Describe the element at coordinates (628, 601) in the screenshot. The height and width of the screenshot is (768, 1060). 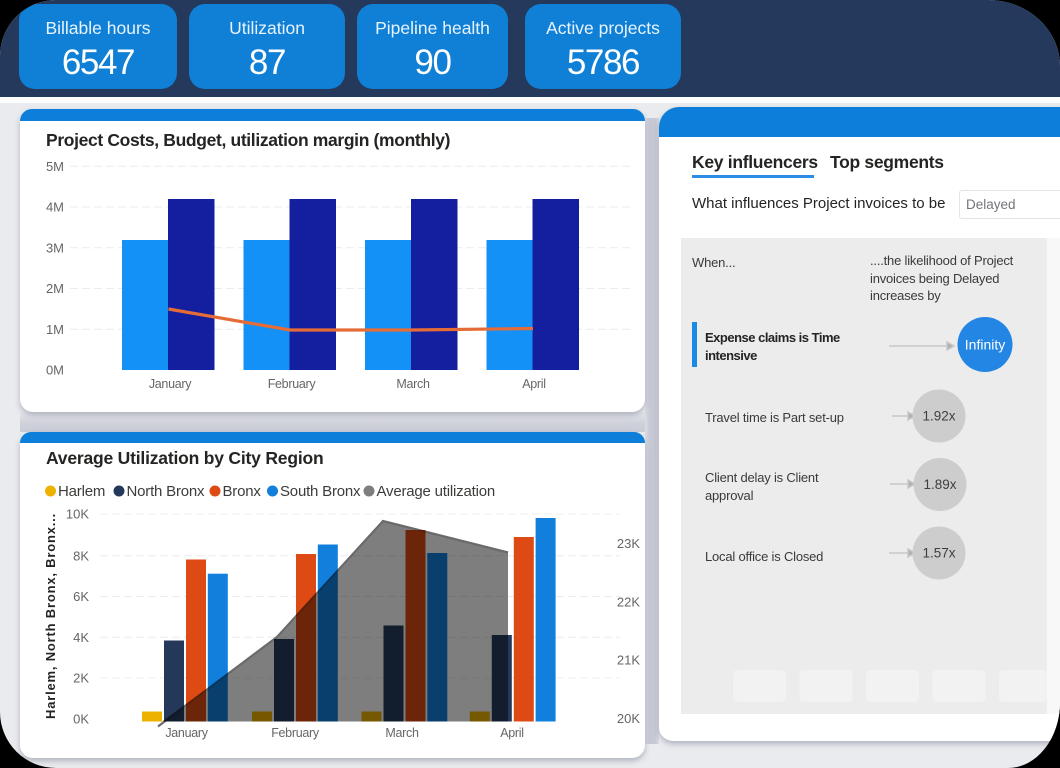
I see `svg-text: 22K` at that location.